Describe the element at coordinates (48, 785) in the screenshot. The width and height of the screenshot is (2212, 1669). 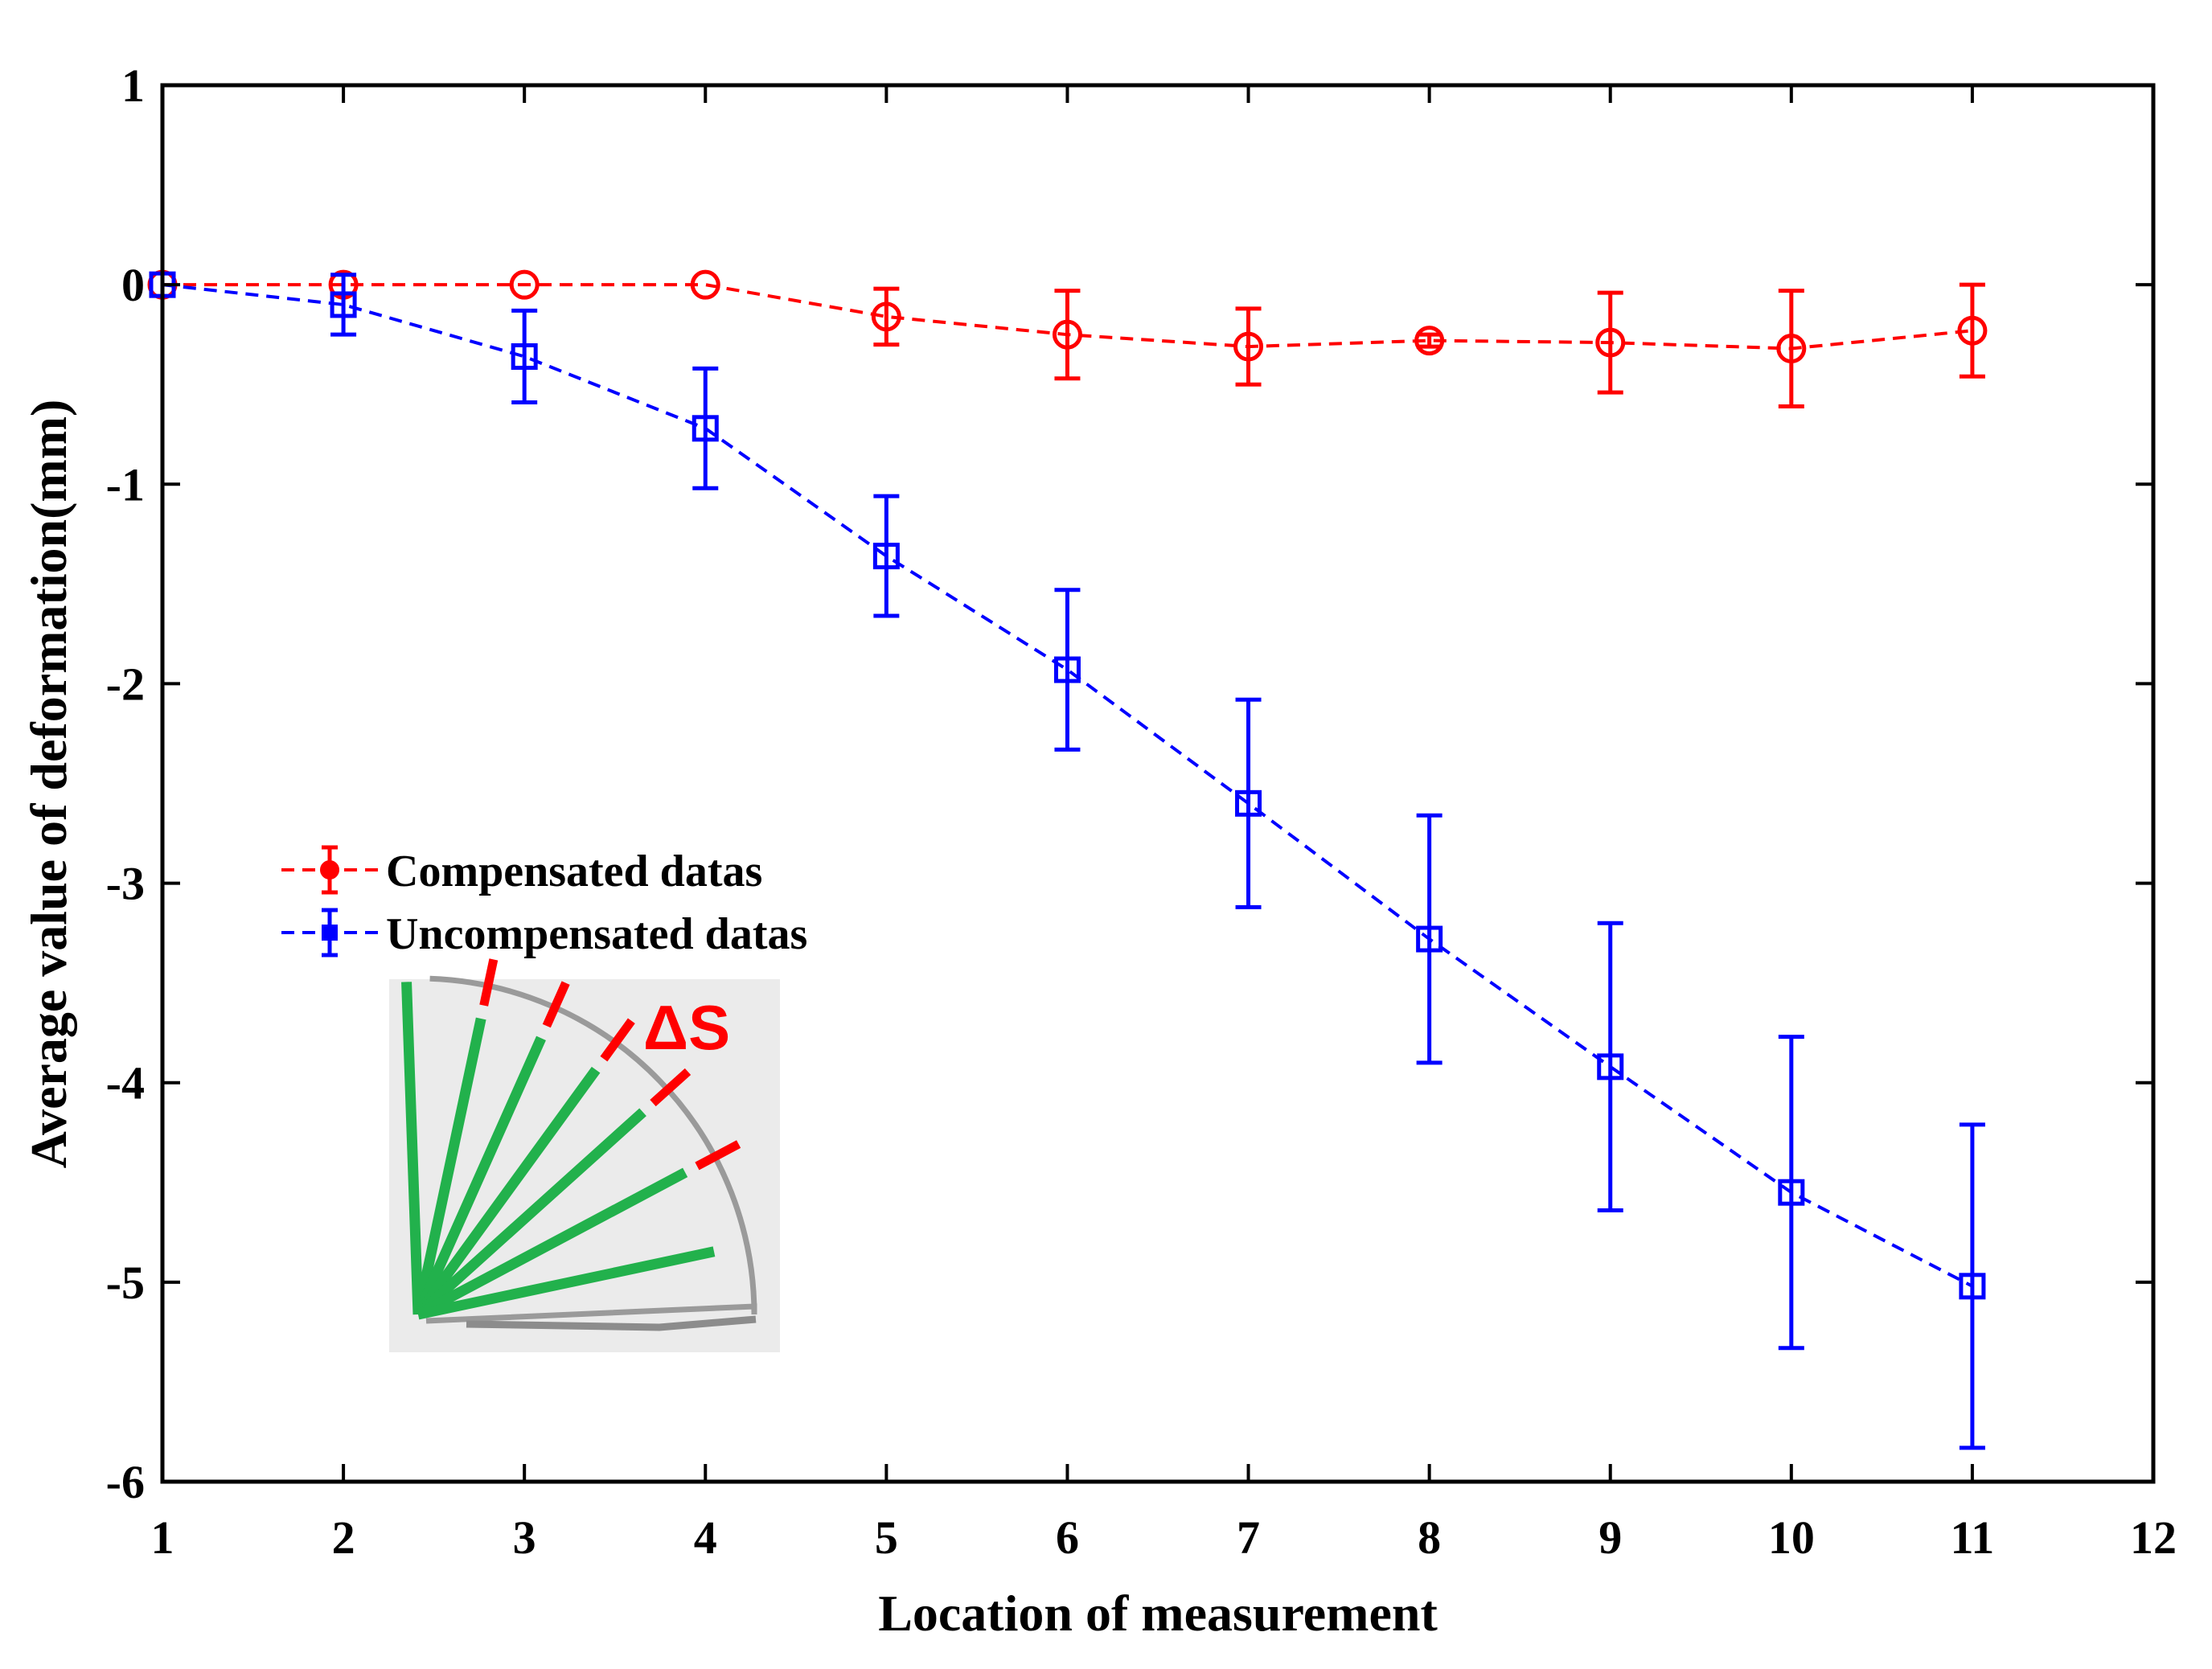
I see `y-axis-label: Average value of deformation(mm)` at that location.